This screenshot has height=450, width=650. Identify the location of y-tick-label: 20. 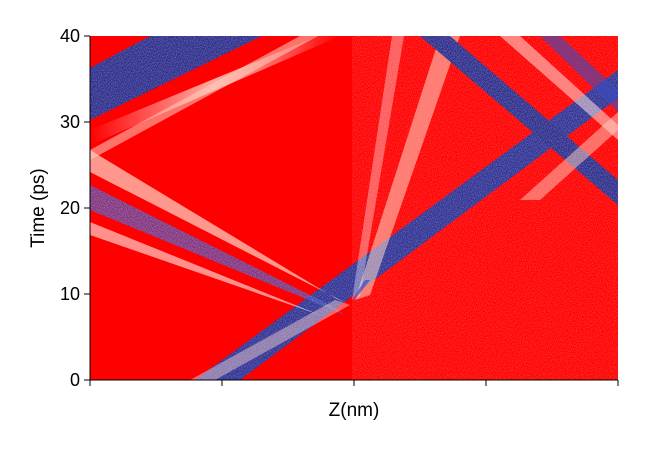
(70, 208).